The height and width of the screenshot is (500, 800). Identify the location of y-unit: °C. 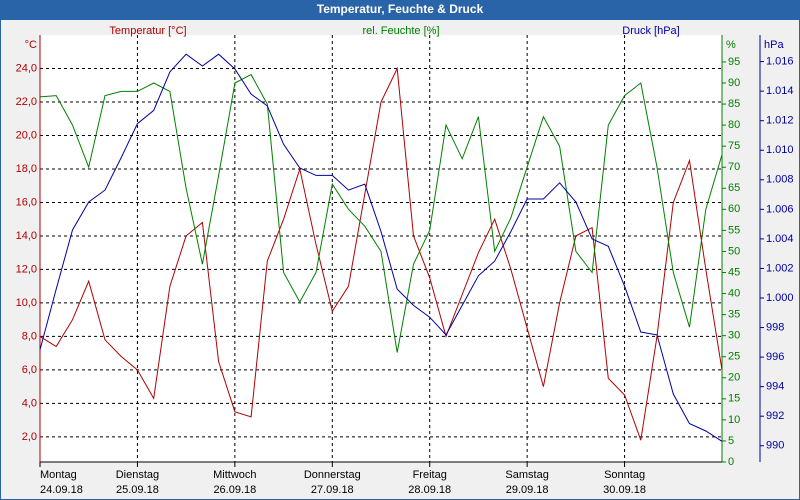
(31, 45).